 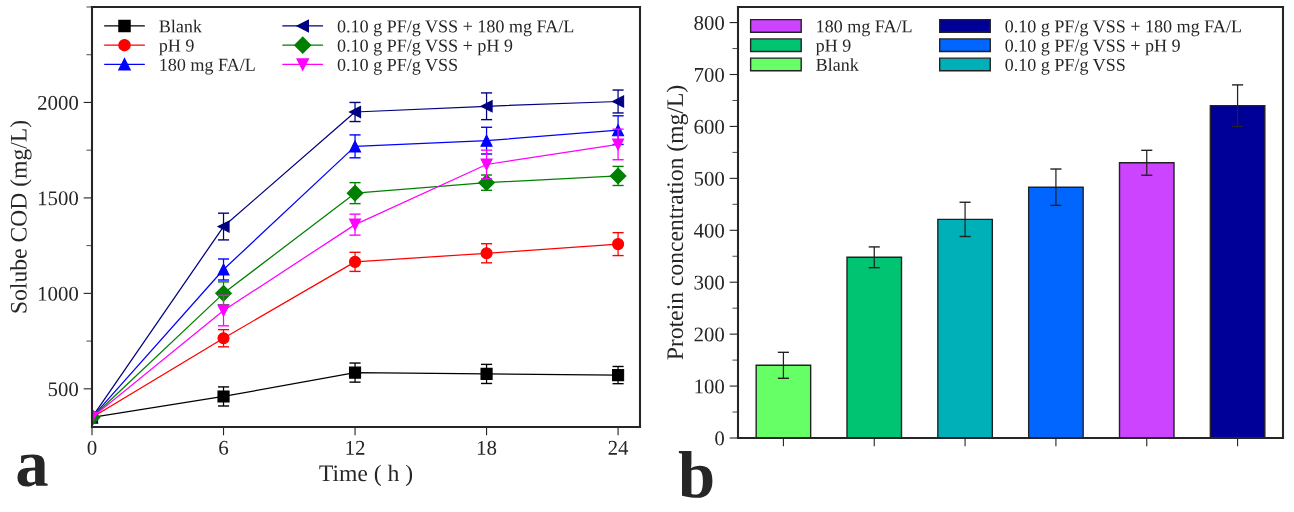 What do you see at coordinates (487, 447) in the screenshot?
I see `x-tick-label: 18` at bounding box center [487, 447].